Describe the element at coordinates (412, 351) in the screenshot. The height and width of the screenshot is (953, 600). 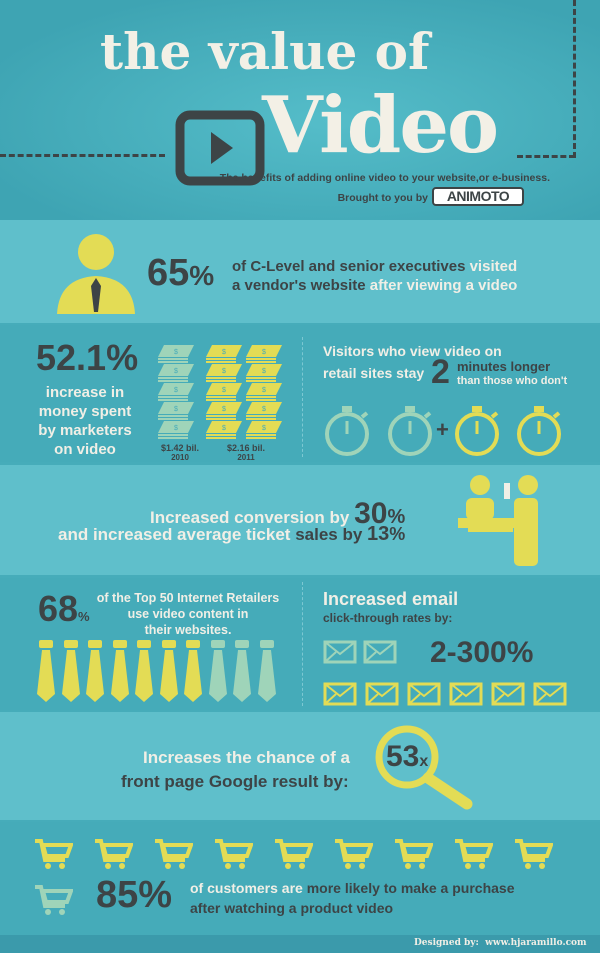
I see `visitors-line1: Visitors who view video on` at that location.